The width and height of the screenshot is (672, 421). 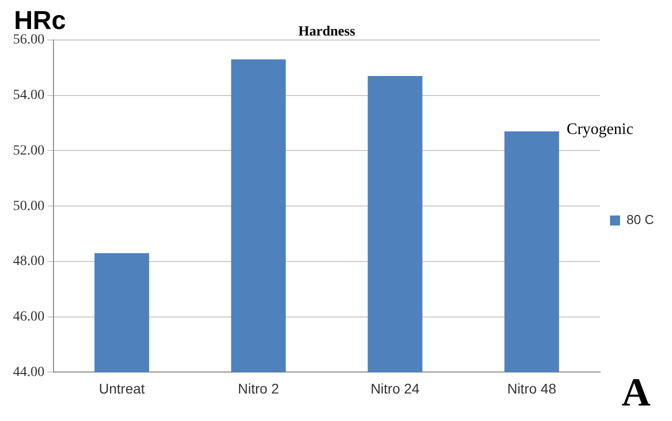 What do you see at coordinates (121, 388) in the screenshot?
I see `x-tick-label: Untreat` at bounding box center [121, 388].